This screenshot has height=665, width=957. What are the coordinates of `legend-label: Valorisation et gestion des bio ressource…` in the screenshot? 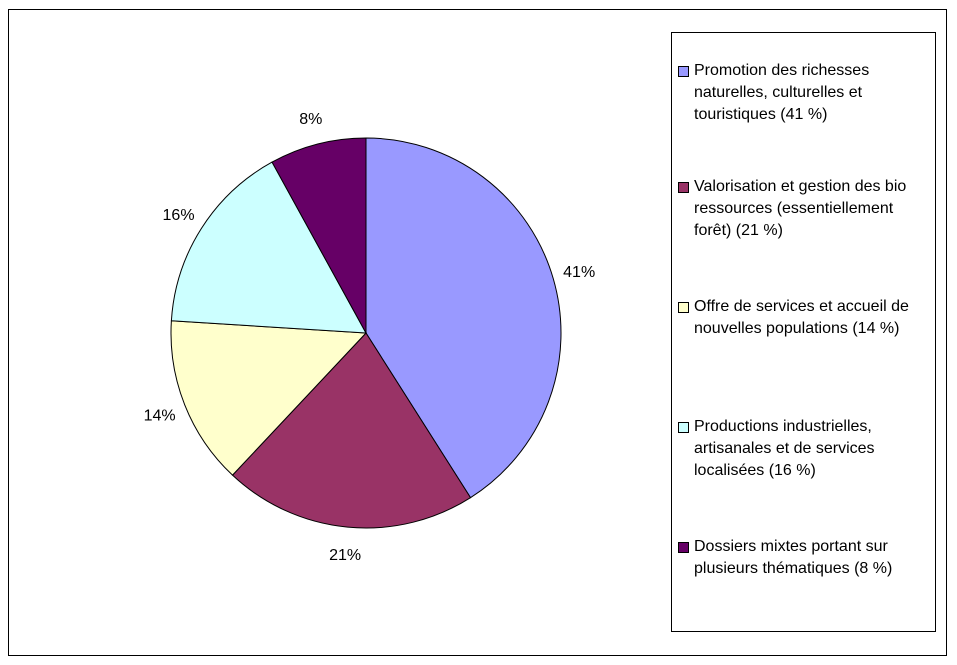 It's located at (800, 209).